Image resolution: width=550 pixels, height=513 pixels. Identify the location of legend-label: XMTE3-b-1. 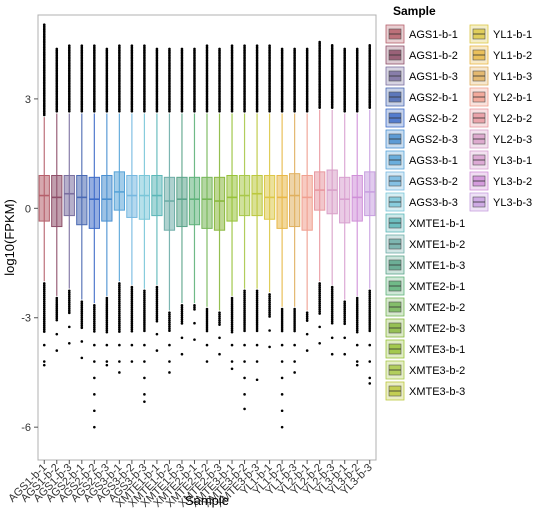
(437, 350).